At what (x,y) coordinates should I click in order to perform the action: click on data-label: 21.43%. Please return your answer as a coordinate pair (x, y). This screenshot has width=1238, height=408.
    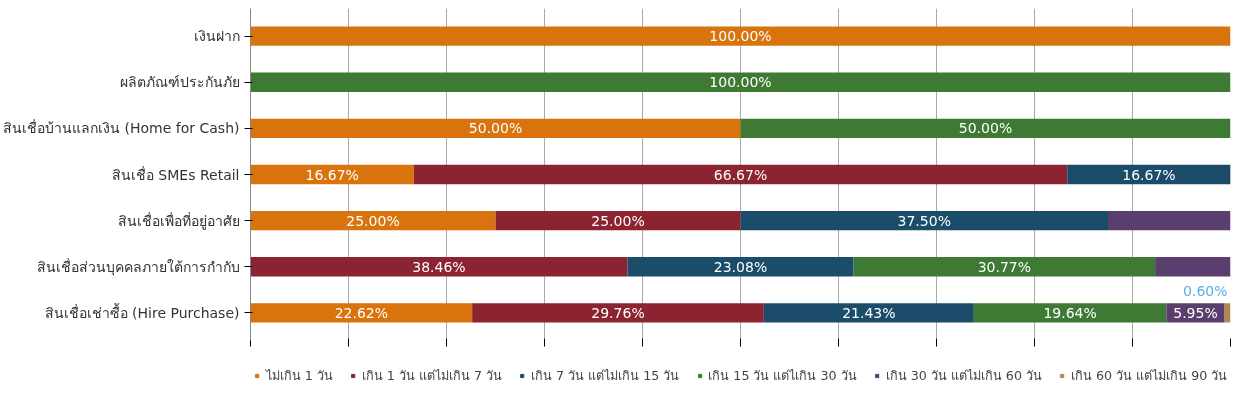
    Looking at the image, I should click on (869, 312).